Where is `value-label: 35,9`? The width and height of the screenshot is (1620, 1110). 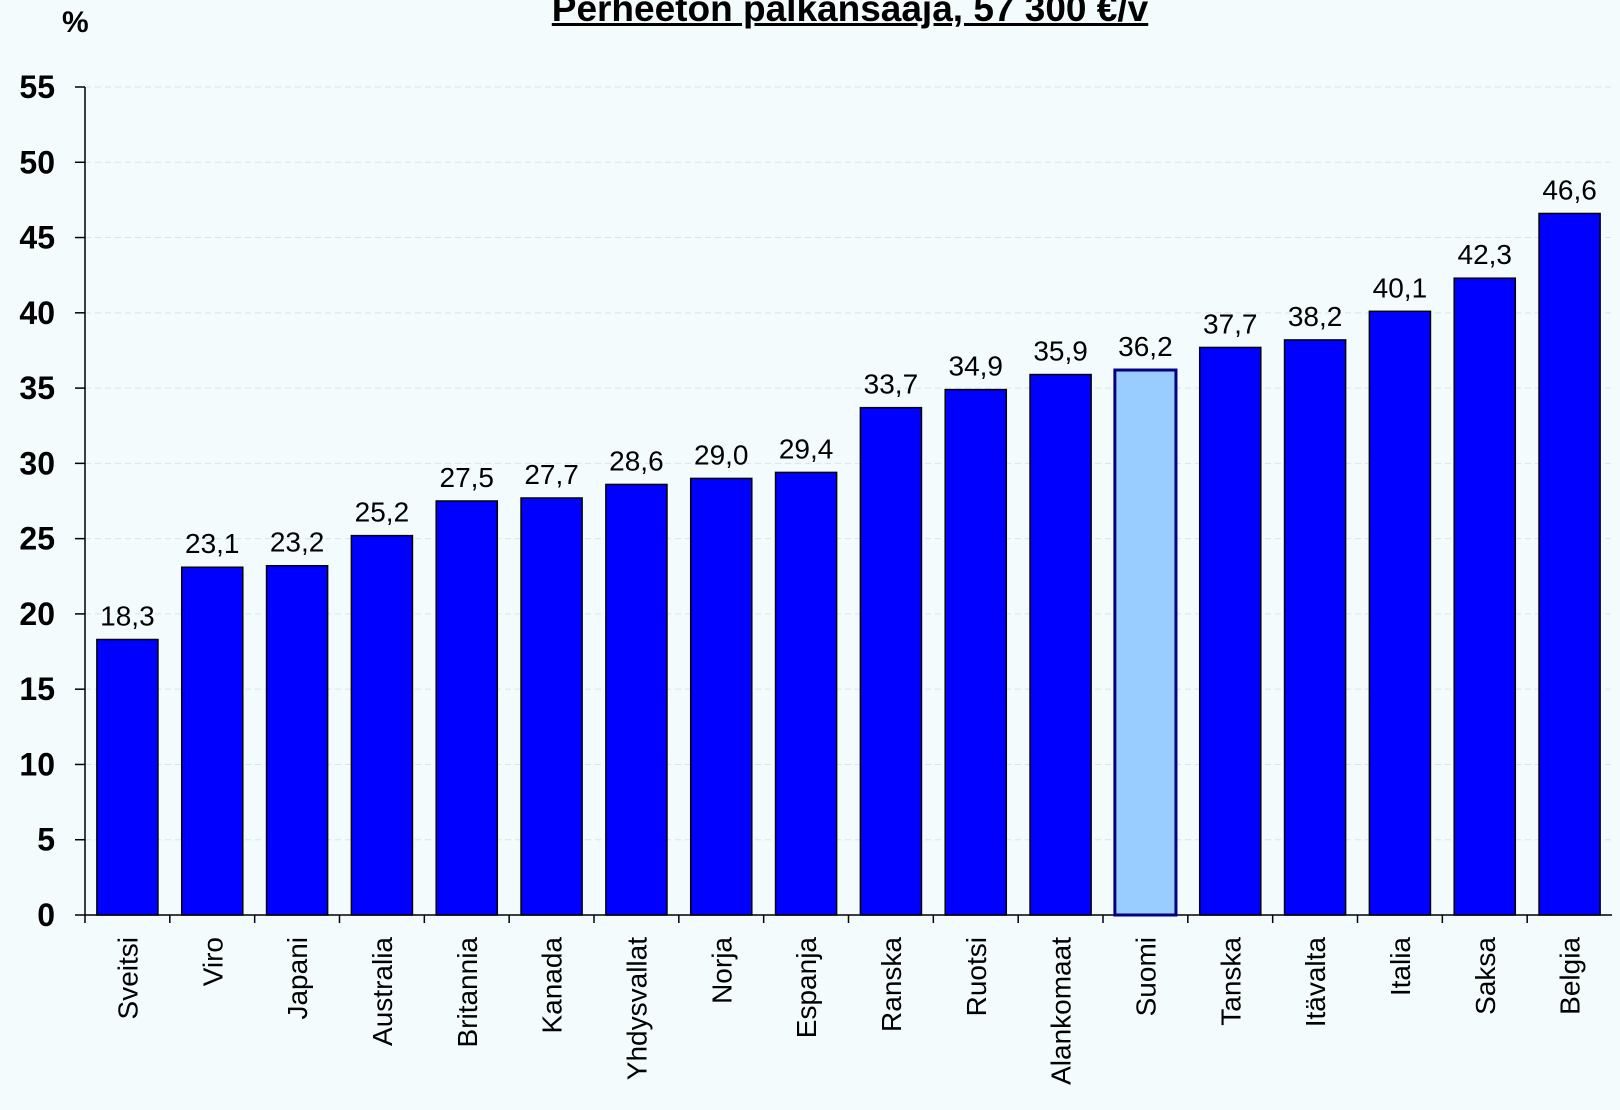
value-label: 35,9 is located at coordinates (1060, 351).